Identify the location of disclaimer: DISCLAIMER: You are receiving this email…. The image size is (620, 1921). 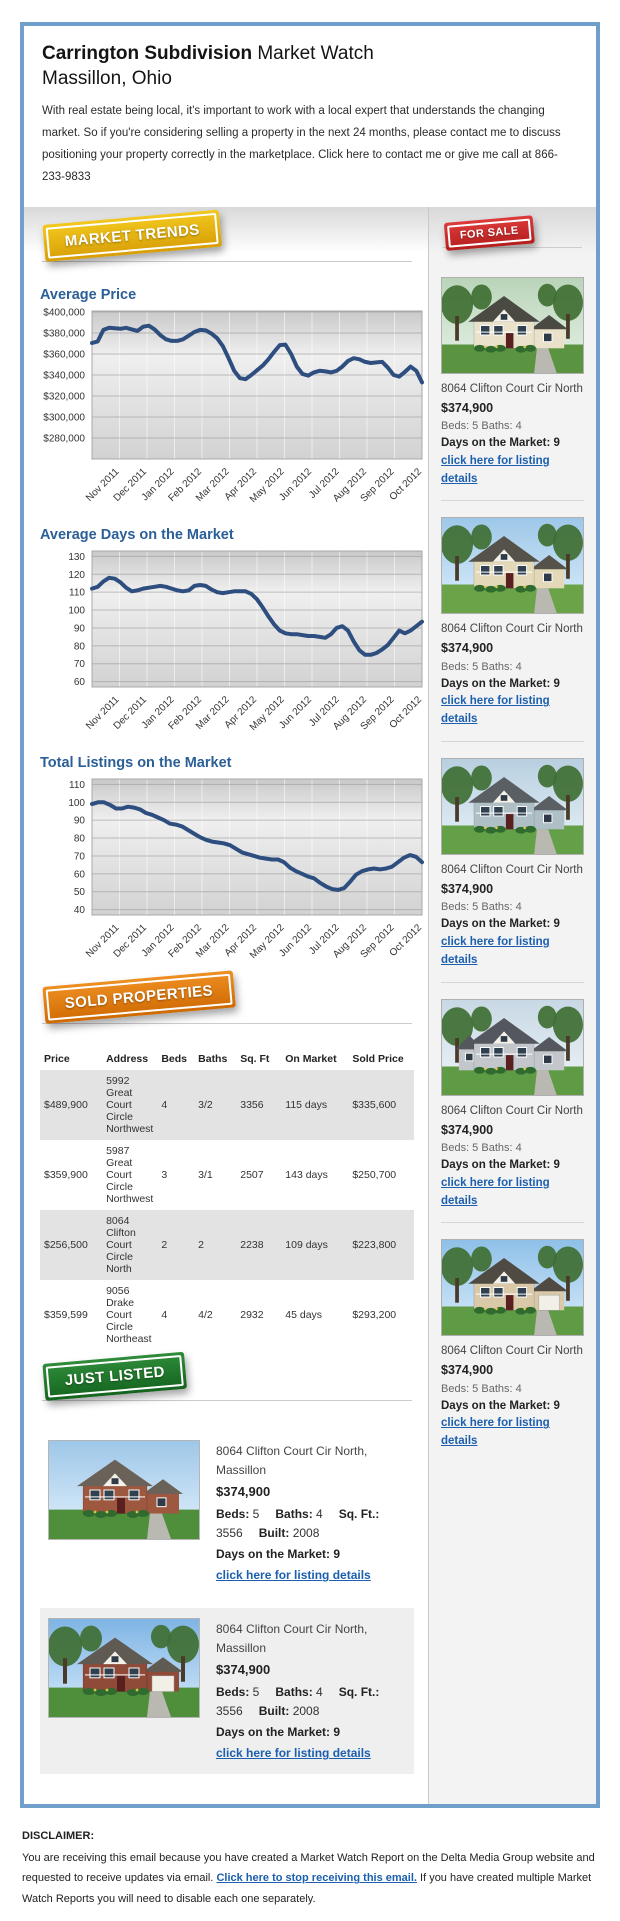
(310, 1867).